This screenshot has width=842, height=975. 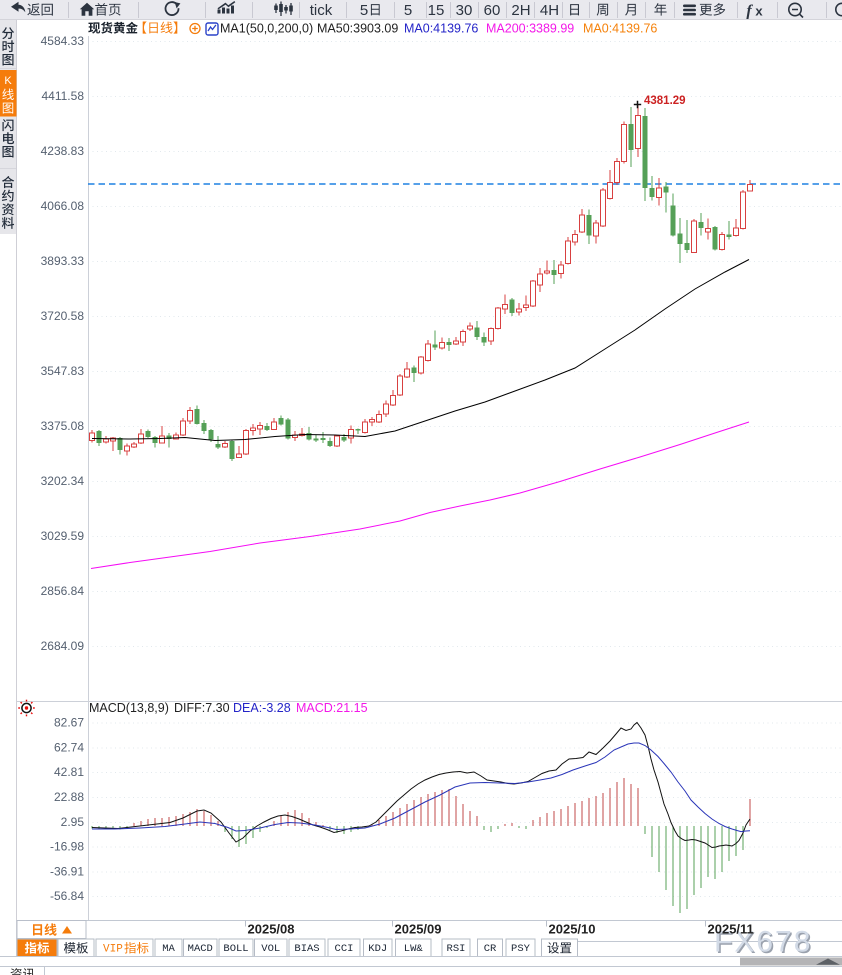 I want to click on svg-text: BOLL, so click(x=235, y=949).